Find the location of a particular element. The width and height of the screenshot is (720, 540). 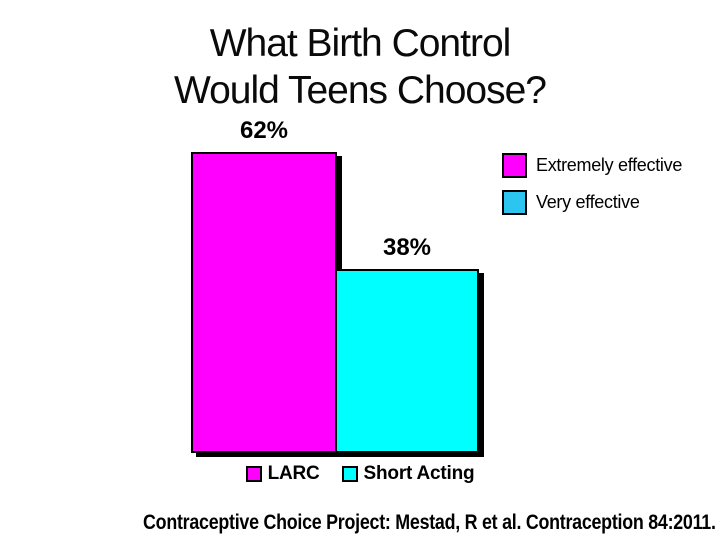

cyan-swatch-small-icon is located at coordinates (349, 474).